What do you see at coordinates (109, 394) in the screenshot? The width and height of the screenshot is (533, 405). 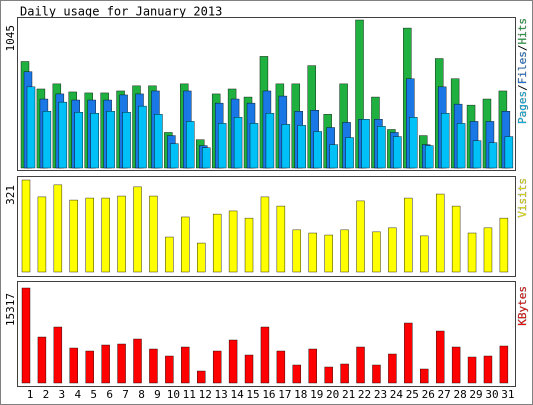 I see `x-tick-label: 6` at bounding box center [109, 394].